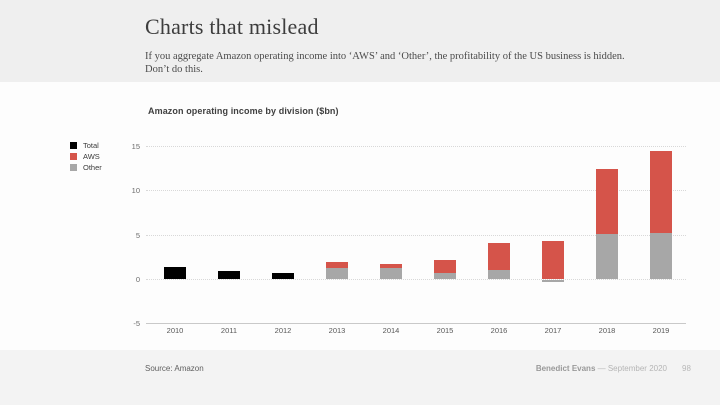 This screenshot has width=720, height=405. What do you see at coordinates (91, 145) in the screenshot?
I see `legend-label: Total` at bounding box center [91, 145].